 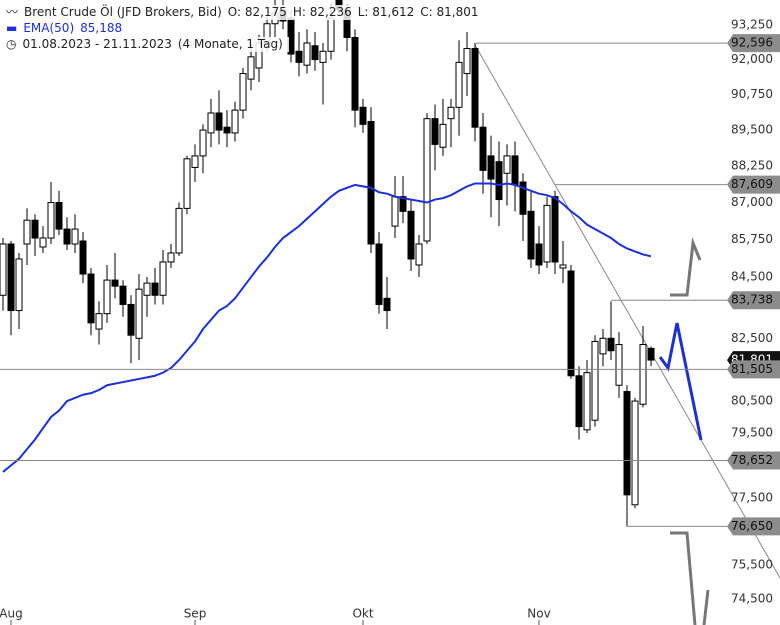 I want to click on projection-arrow, so click(x=680, y=381).